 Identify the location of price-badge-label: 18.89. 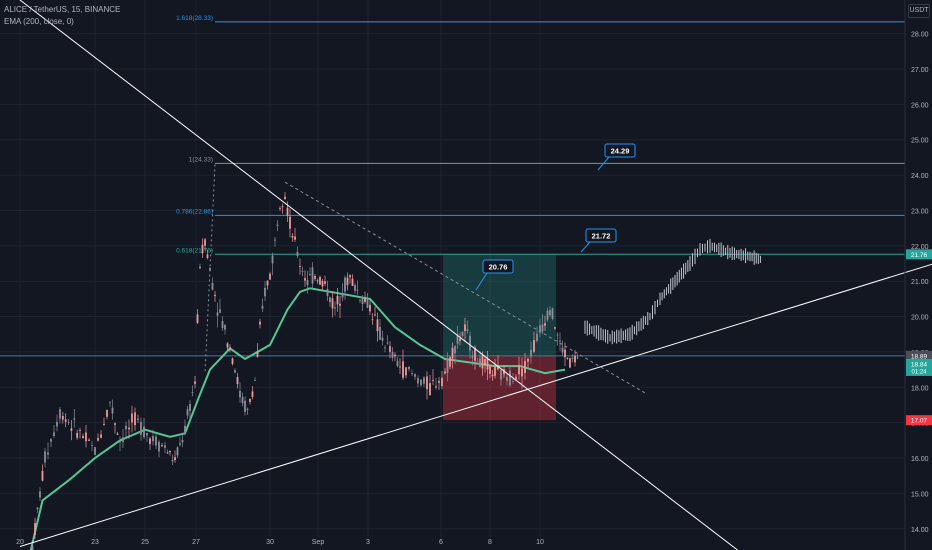
(919, 356).